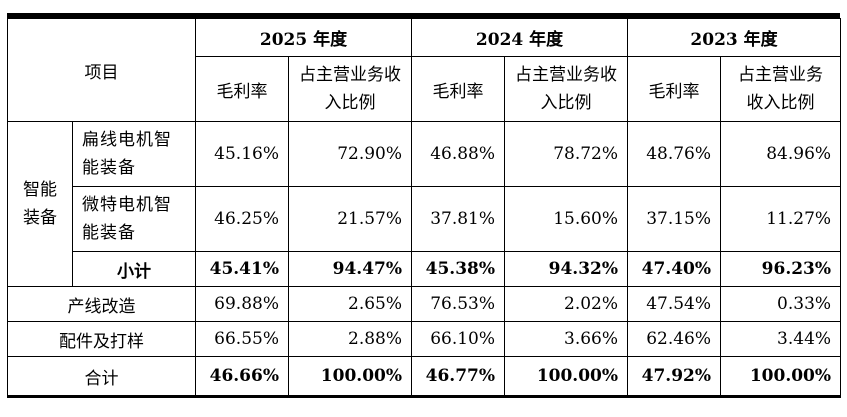 Image resolution: width=847 pixels, height=417 pixels. Describe the element at coordinates (242, 269) in the screenshot. I see `gross-margin-cell: 45.41%` at that location.